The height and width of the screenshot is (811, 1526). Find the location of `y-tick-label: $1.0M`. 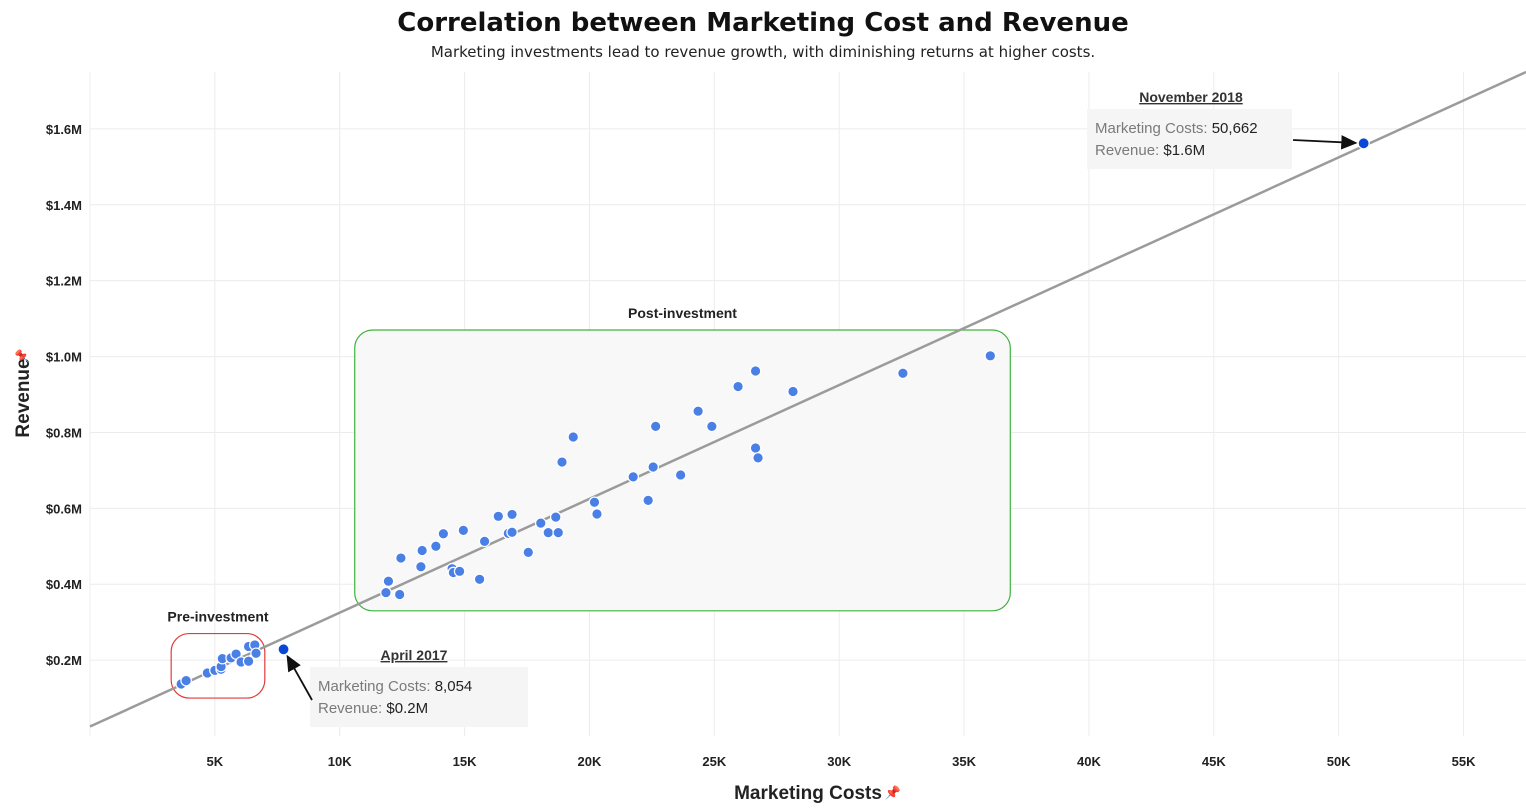

y-tick-label: $1.0M is located at coordinates (64, 357).